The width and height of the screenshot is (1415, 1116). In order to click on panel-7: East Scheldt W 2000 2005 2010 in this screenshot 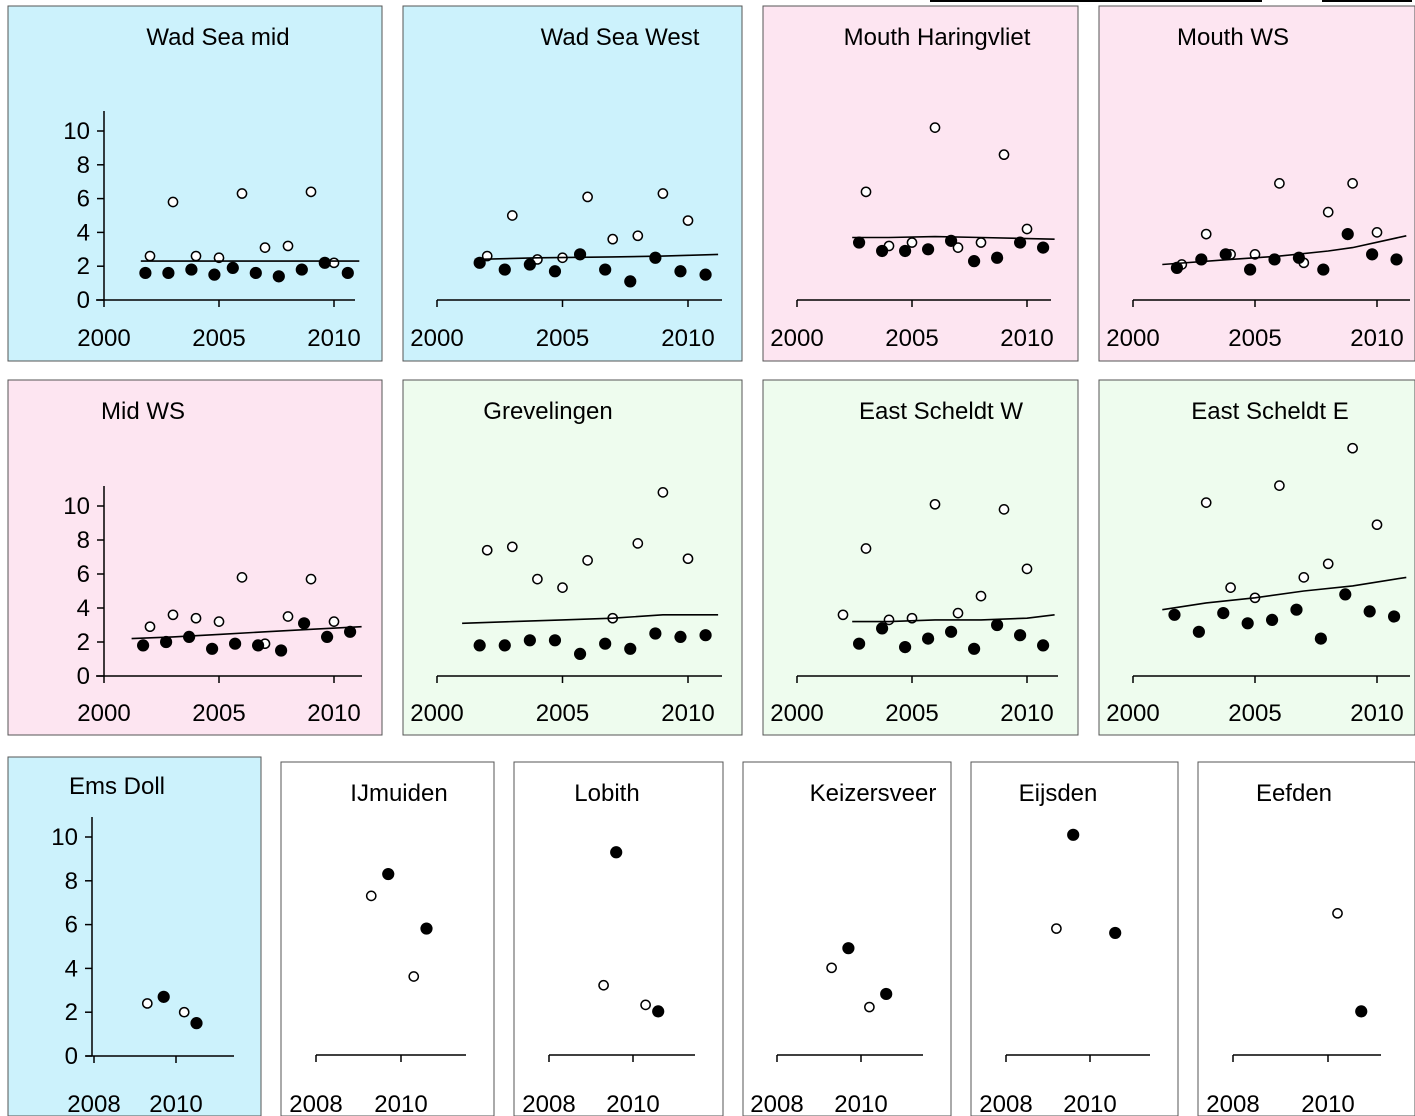, I will do `click(920, 557)`.